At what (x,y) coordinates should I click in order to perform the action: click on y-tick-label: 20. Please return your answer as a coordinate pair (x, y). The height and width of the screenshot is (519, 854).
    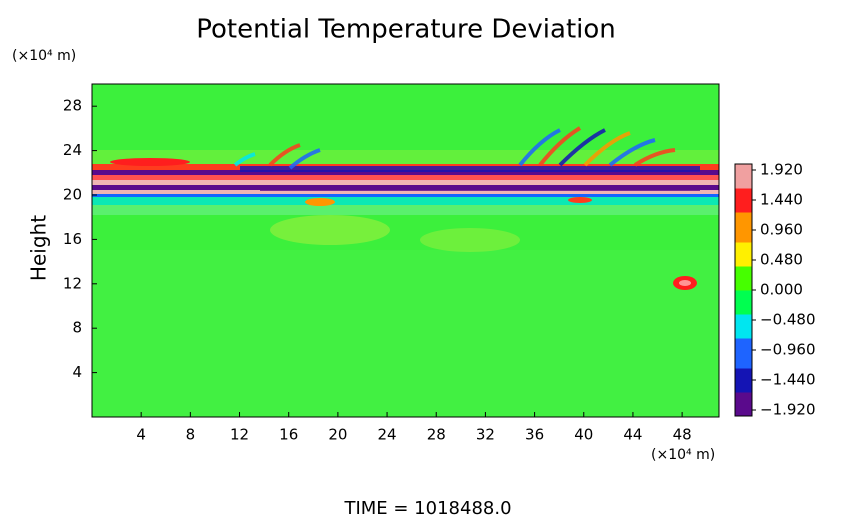
    Looking at the image, I should click on (72, 195).